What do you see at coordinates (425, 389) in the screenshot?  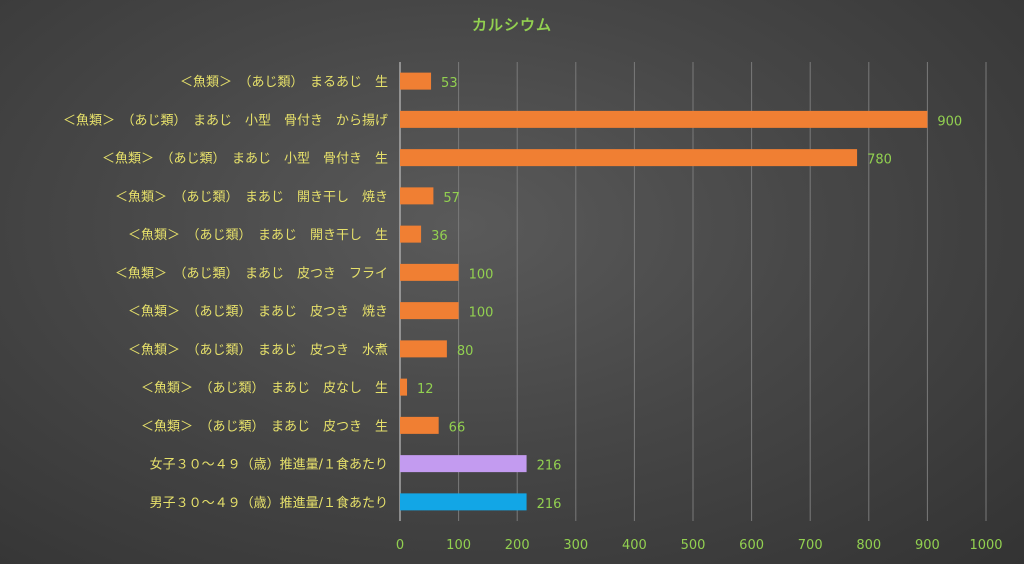 I see `data-label: 12` at bounding box center [425, 389].